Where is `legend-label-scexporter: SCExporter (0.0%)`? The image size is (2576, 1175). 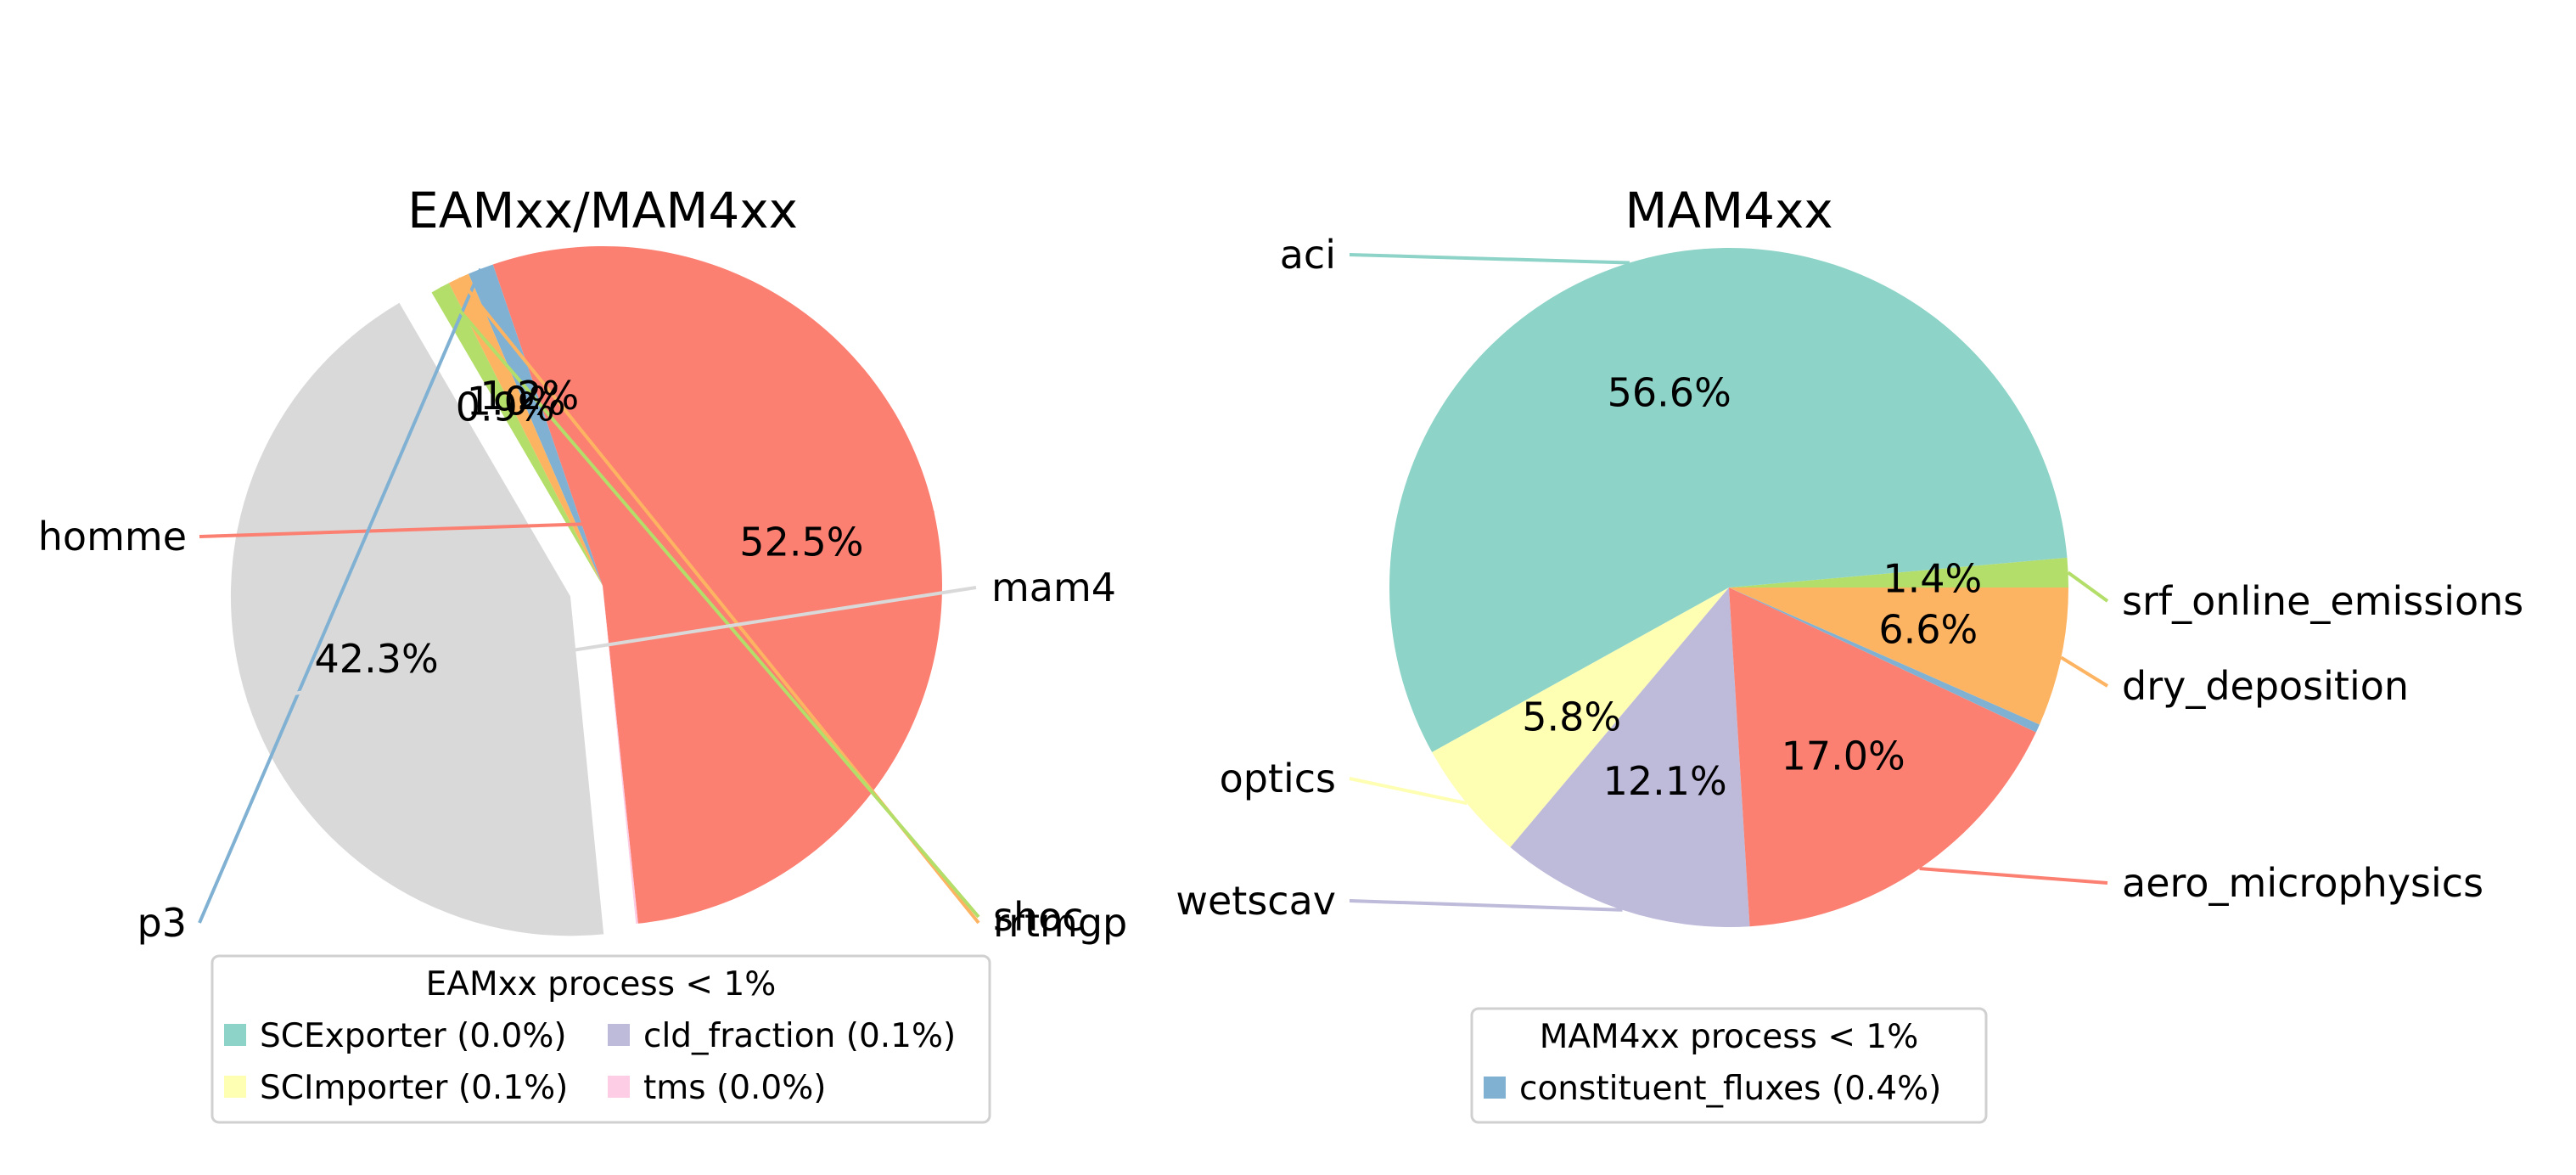
legend-label-scexporter: SCExporter (0.0%) is located at coordinates (413, 1036).